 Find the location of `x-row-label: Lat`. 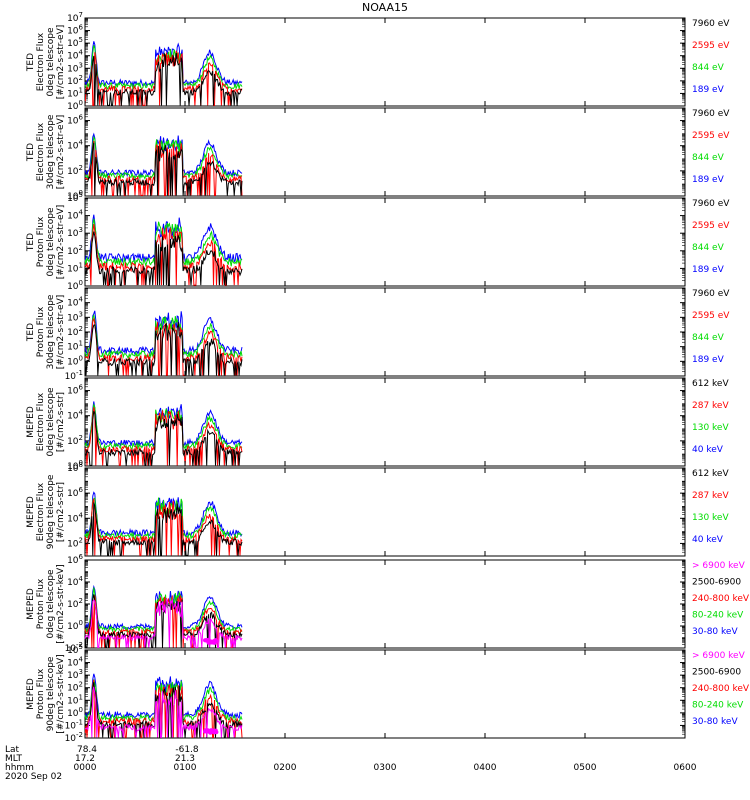

x-row-label: Lat is located at coordinates (12, 750).